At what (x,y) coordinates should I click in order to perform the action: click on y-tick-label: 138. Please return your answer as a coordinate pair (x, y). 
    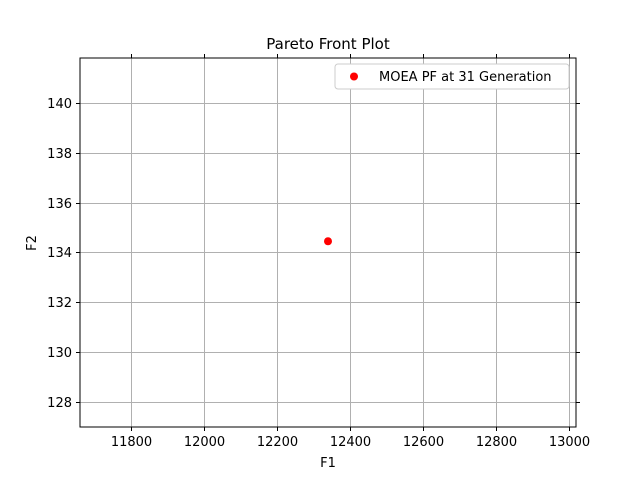
    Looking at the image, I should click on (59, 154).